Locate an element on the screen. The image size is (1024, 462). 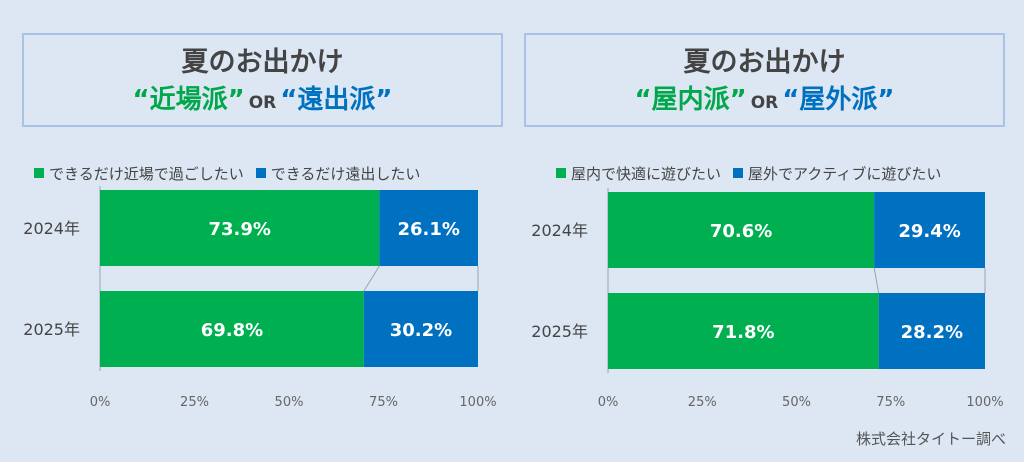
right-category-label-0: 2024年 is located at coordinates (559, 230).